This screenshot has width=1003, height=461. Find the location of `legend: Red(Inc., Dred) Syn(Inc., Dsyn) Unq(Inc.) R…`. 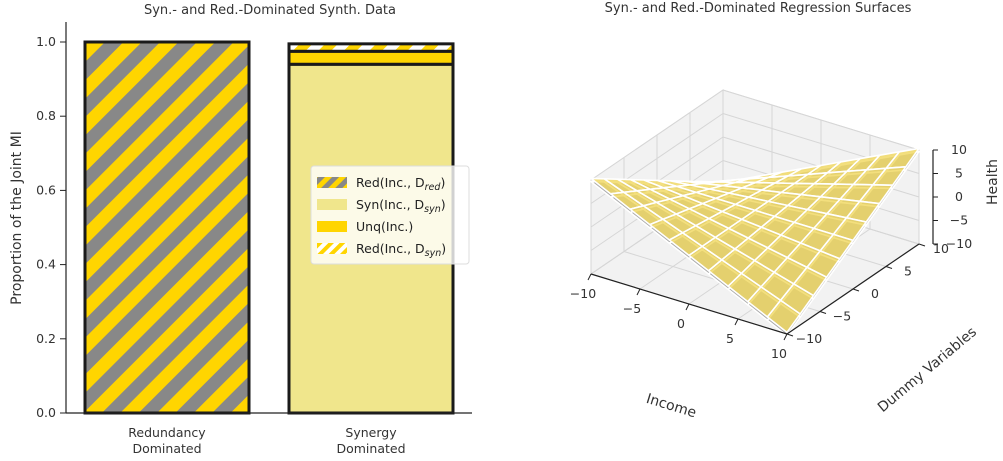

legend: Red(Inc., Dred) Syn(Inc., Dsyn) Unq(Inc.) R… is located at coordinates (390, 215).